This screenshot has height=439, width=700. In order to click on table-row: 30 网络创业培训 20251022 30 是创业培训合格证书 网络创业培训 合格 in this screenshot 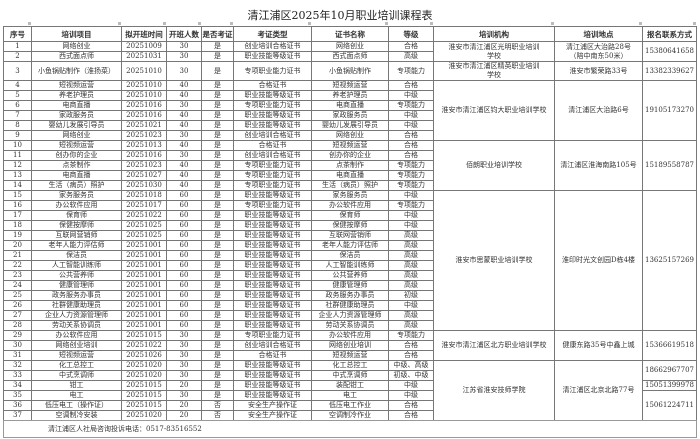, I will do `click(350, 345)`.